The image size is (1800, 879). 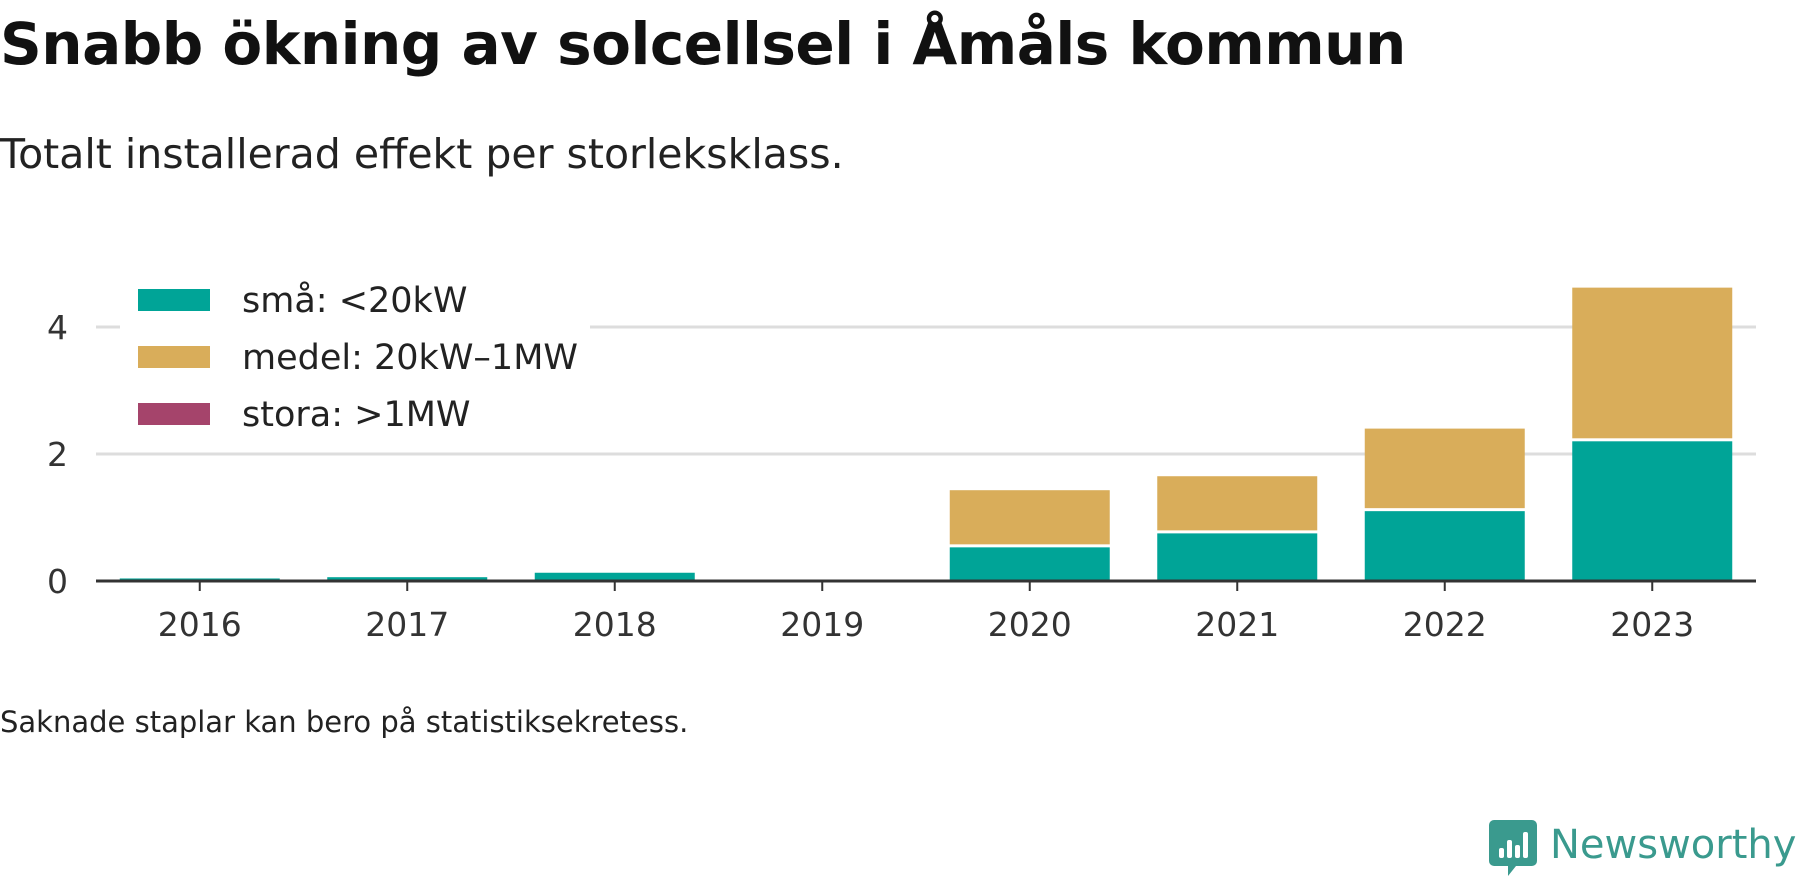 I want to click on x-tick-label: 2023, so click(x=1652, y=624).